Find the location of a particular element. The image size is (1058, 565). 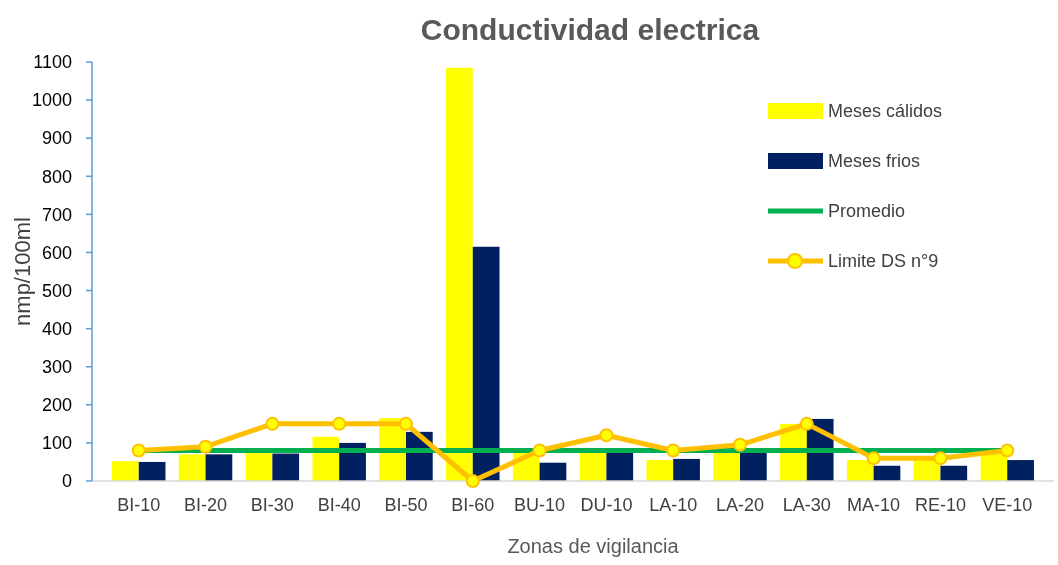

x-axis-title: Zonas de vigilancia is located at coordinates (593, 546).